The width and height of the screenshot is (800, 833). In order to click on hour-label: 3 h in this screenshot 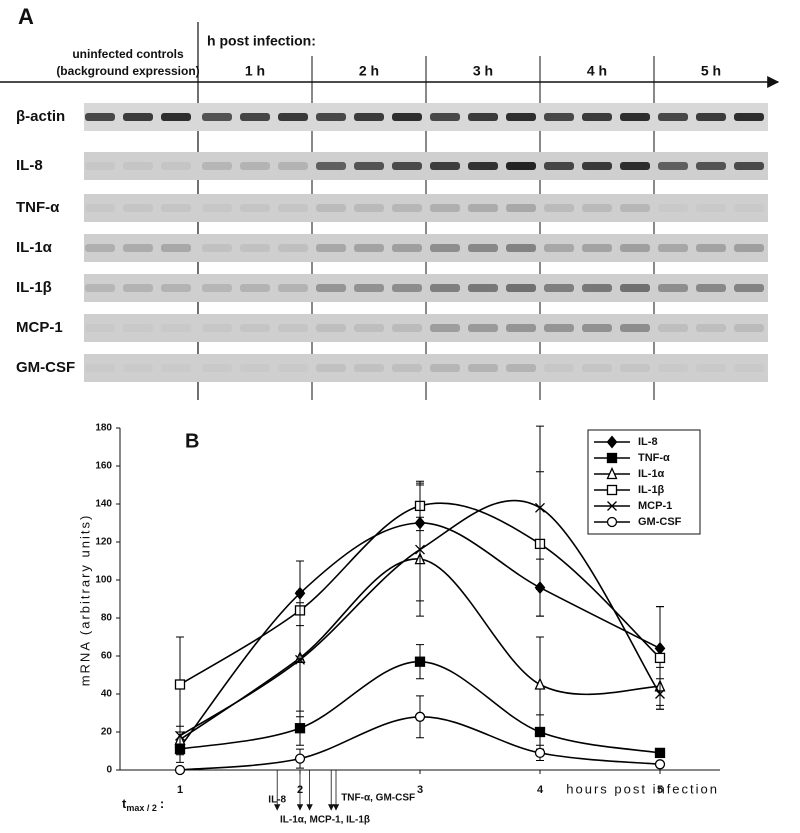, I will do `click(483, 71)`.